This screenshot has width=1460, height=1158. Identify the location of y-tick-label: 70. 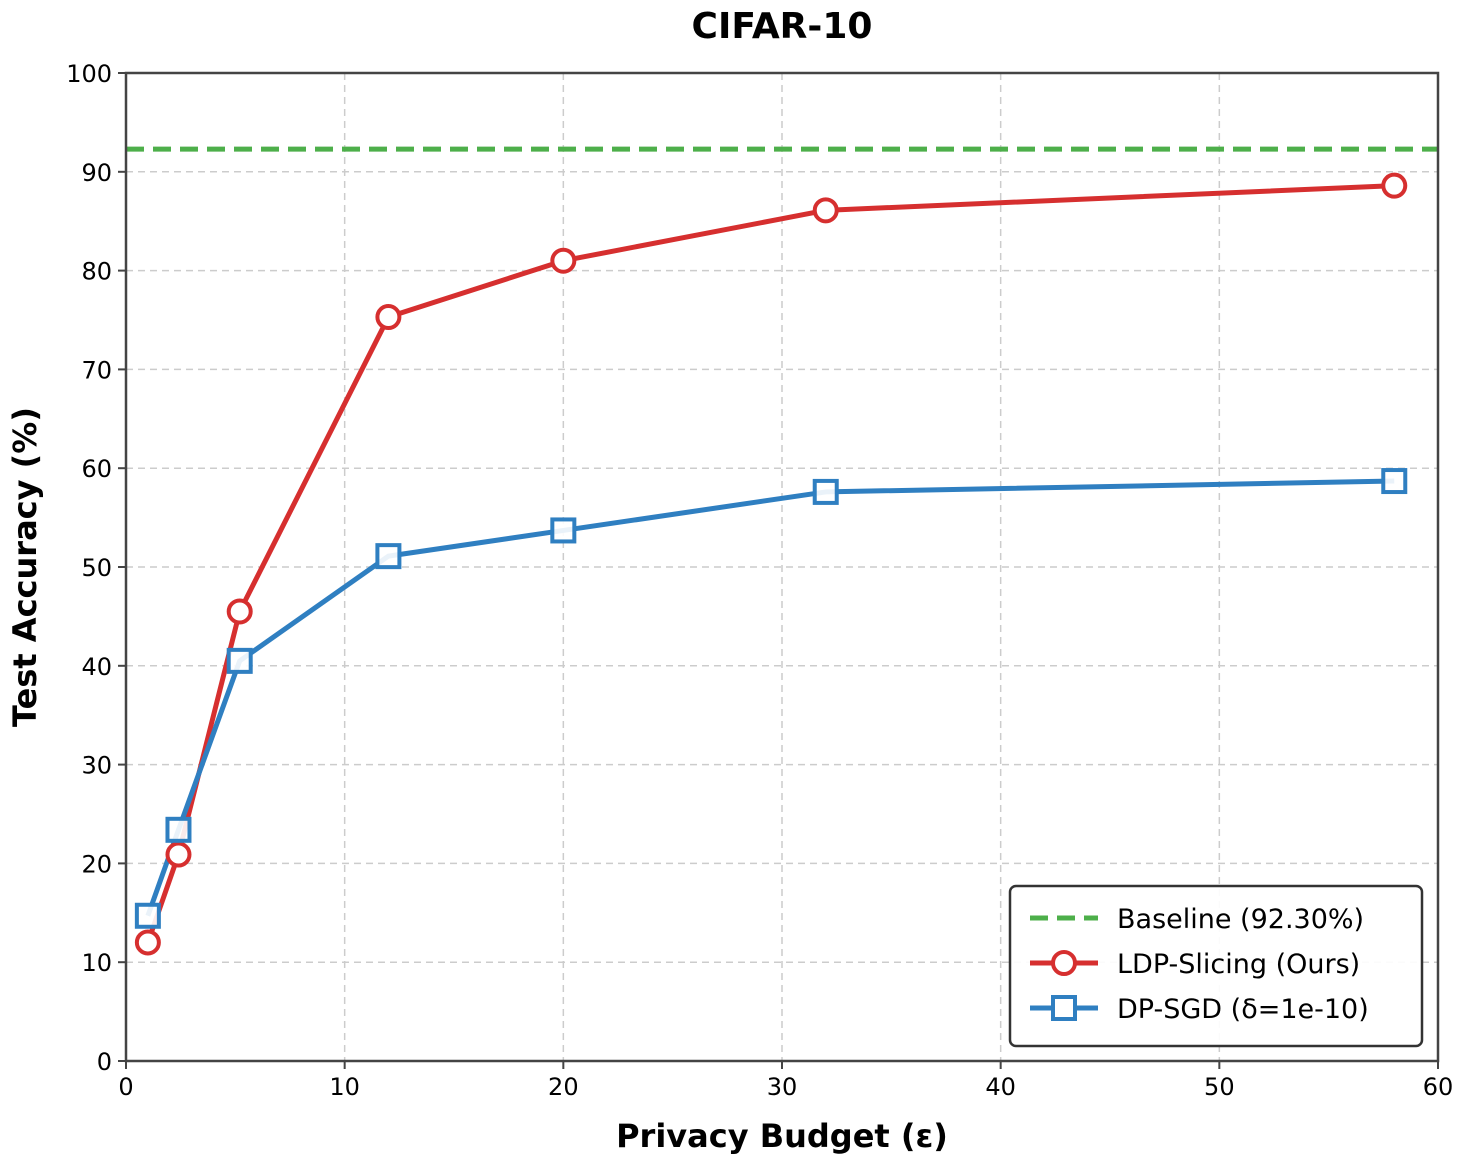
(96, 370).